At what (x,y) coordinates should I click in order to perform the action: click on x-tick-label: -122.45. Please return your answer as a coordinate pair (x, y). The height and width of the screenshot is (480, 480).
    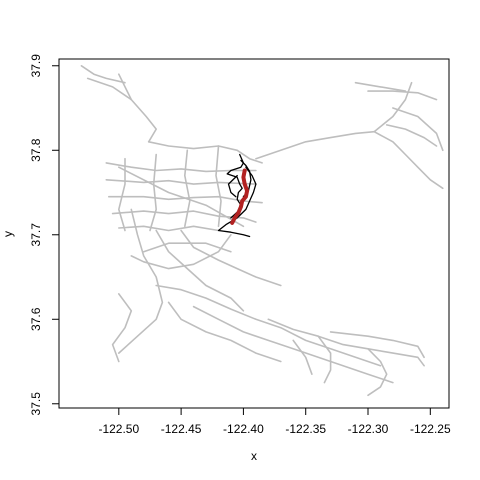
    Looking at the image, I should click on (181, 429).